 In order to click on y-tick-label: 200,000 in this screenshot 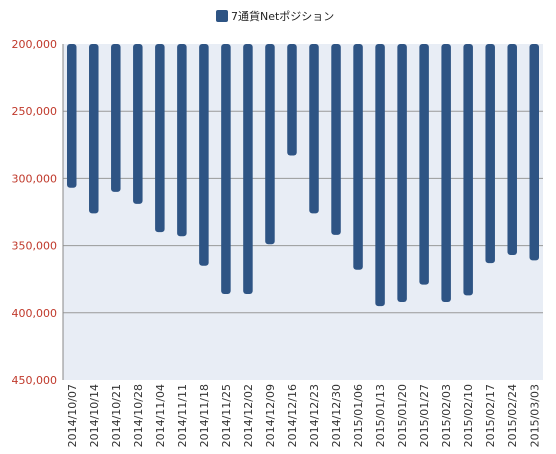, I will do `click(35, 44)`.